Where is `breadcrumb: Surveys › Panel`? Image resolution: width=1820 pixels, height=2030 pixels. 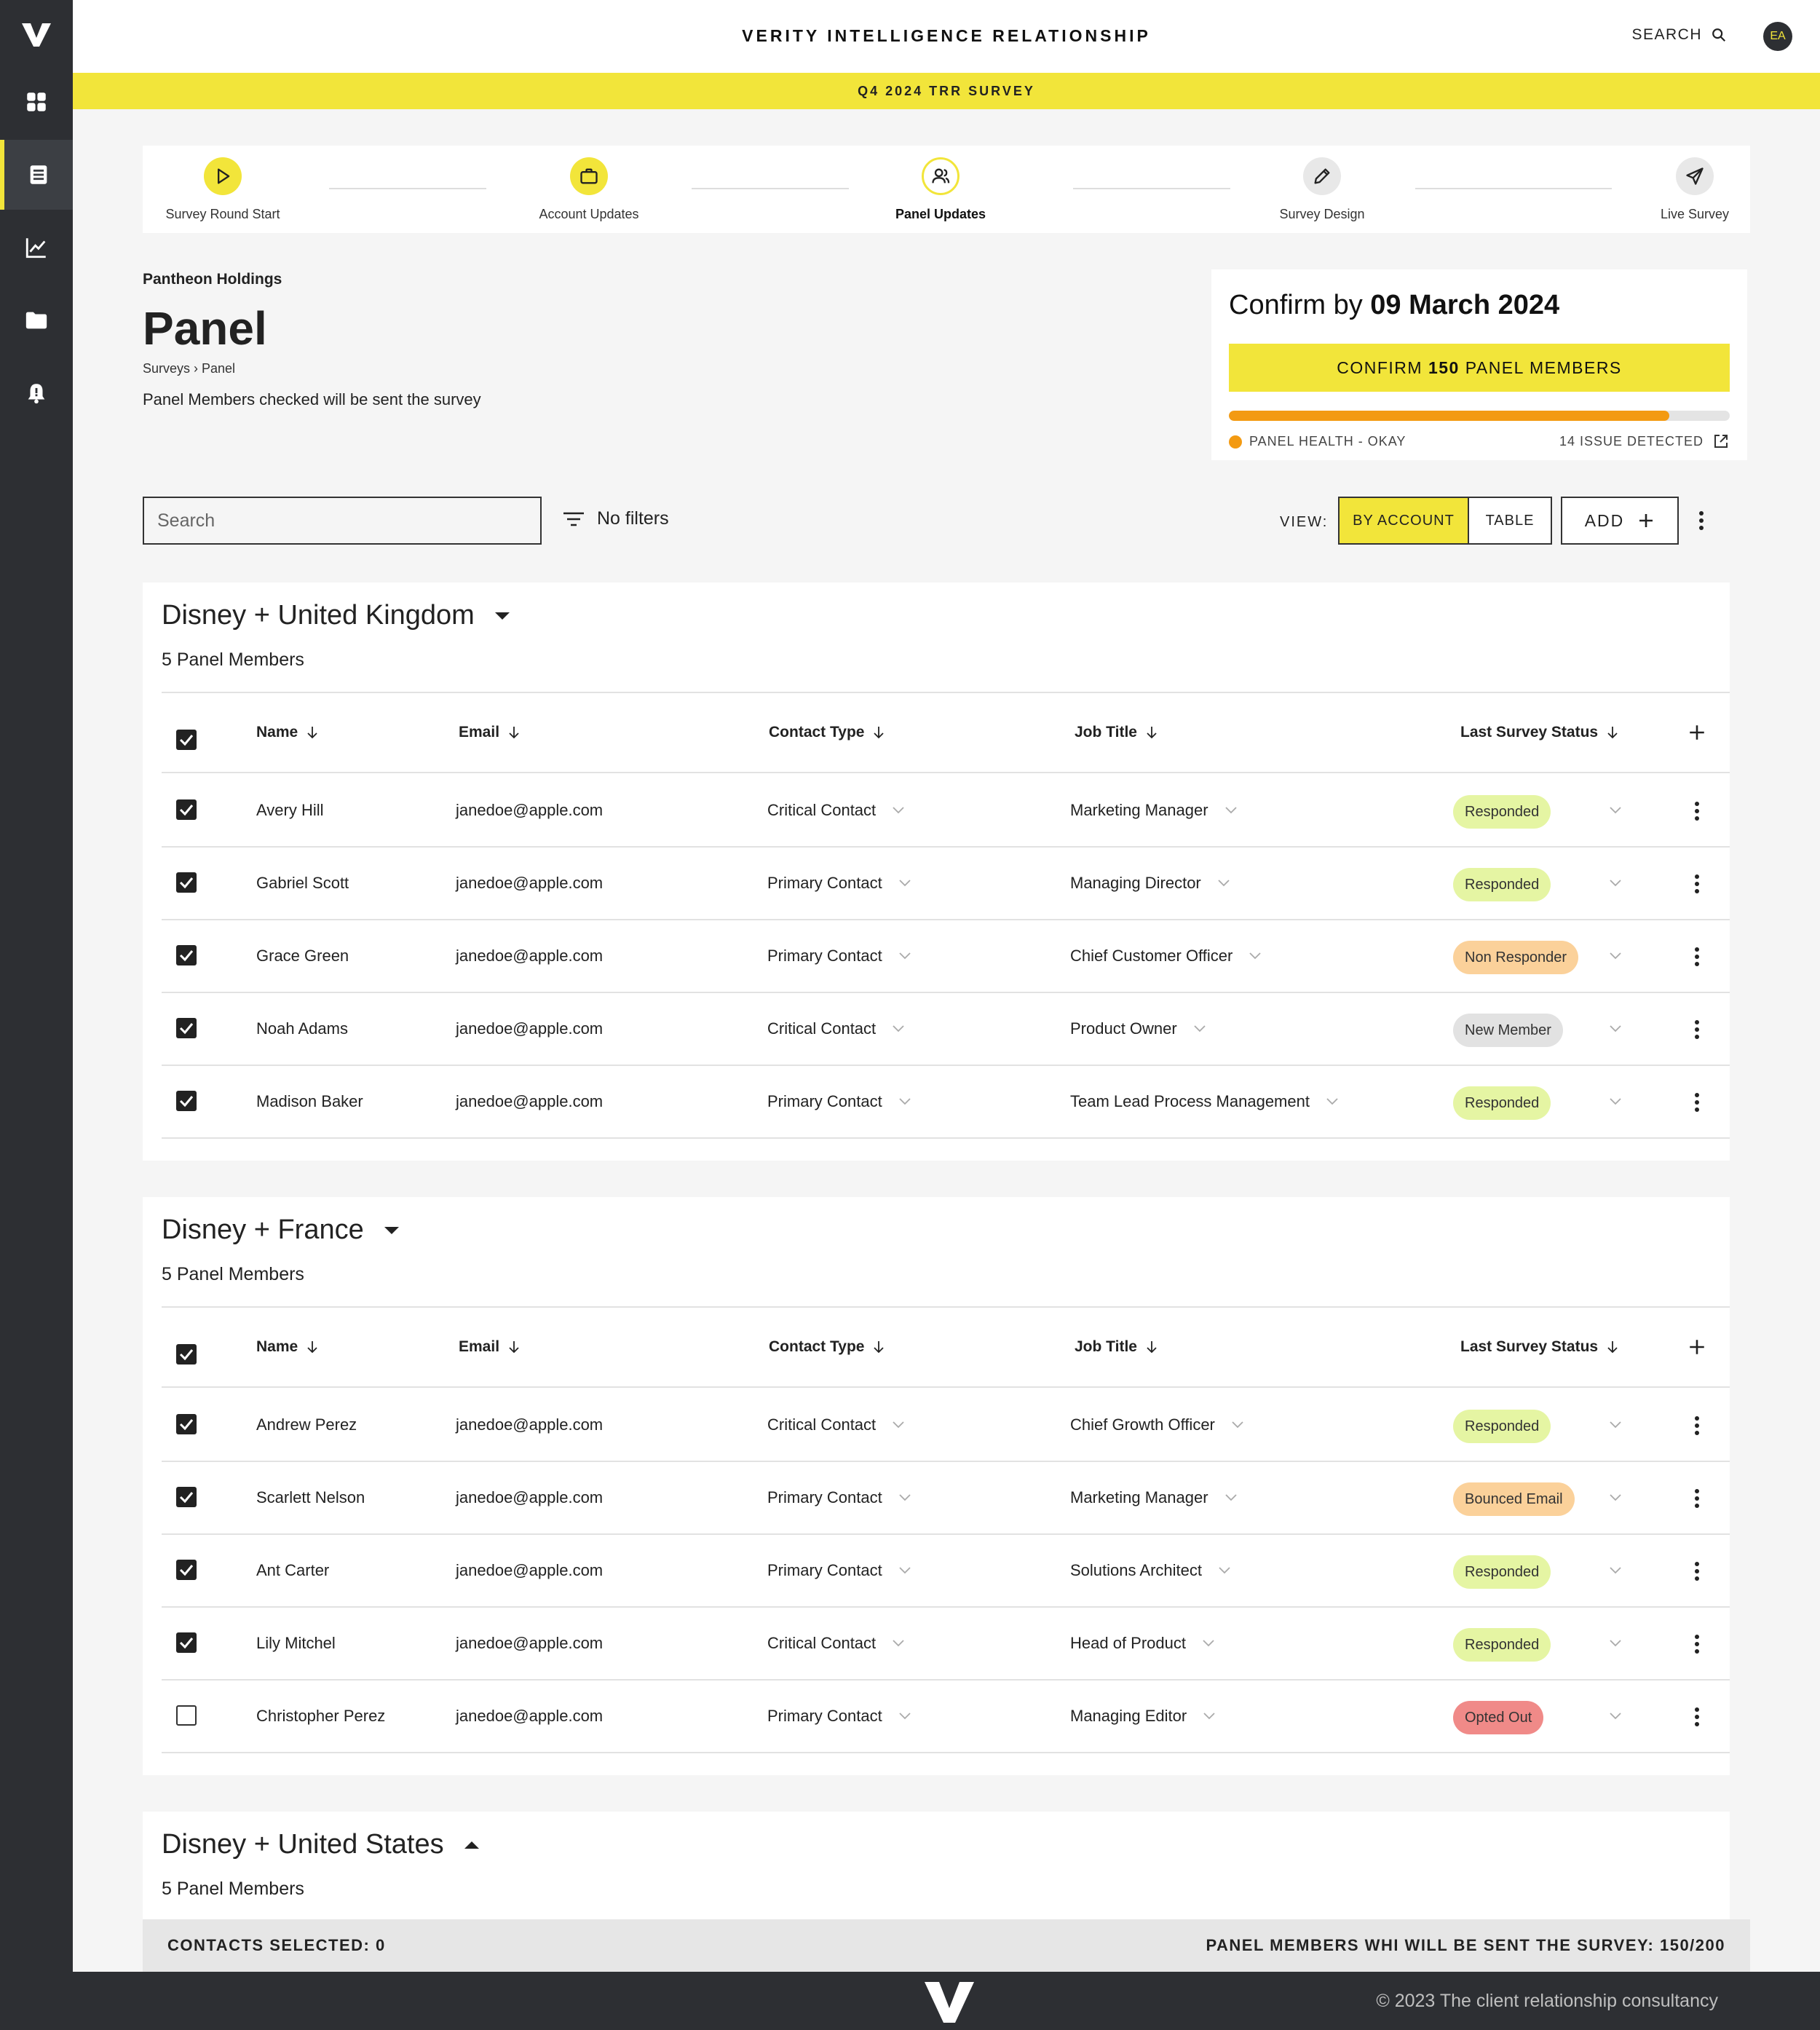
breadcrumb: Surveys › Panel is located at coordinates (189, 368).